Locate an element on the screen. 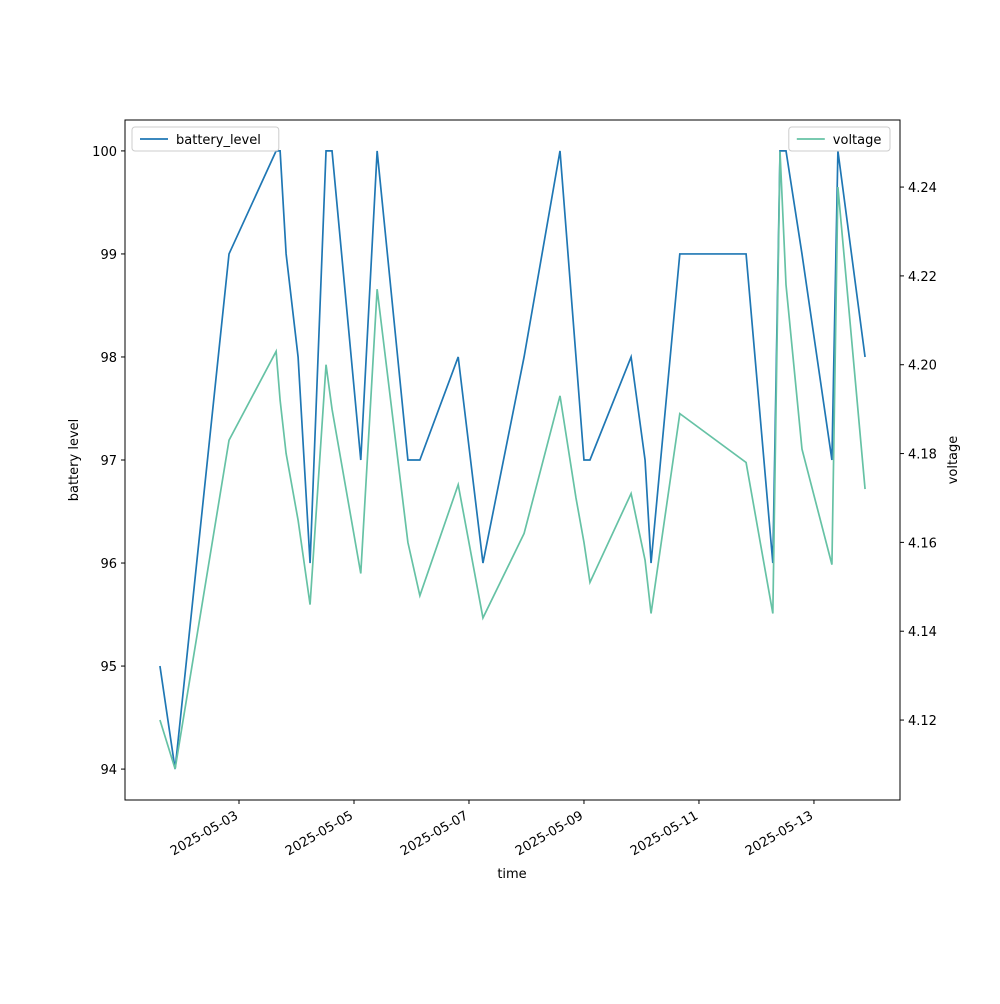  y2-tick-label: 4.14 is located at coordinates (922, 632).